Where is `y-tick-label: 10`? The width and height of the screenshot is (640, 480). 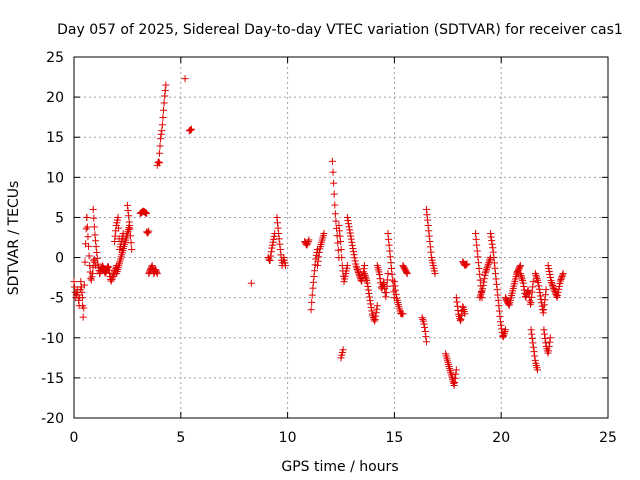 y-tick-label: 10 is located at coordinates (55, 178).